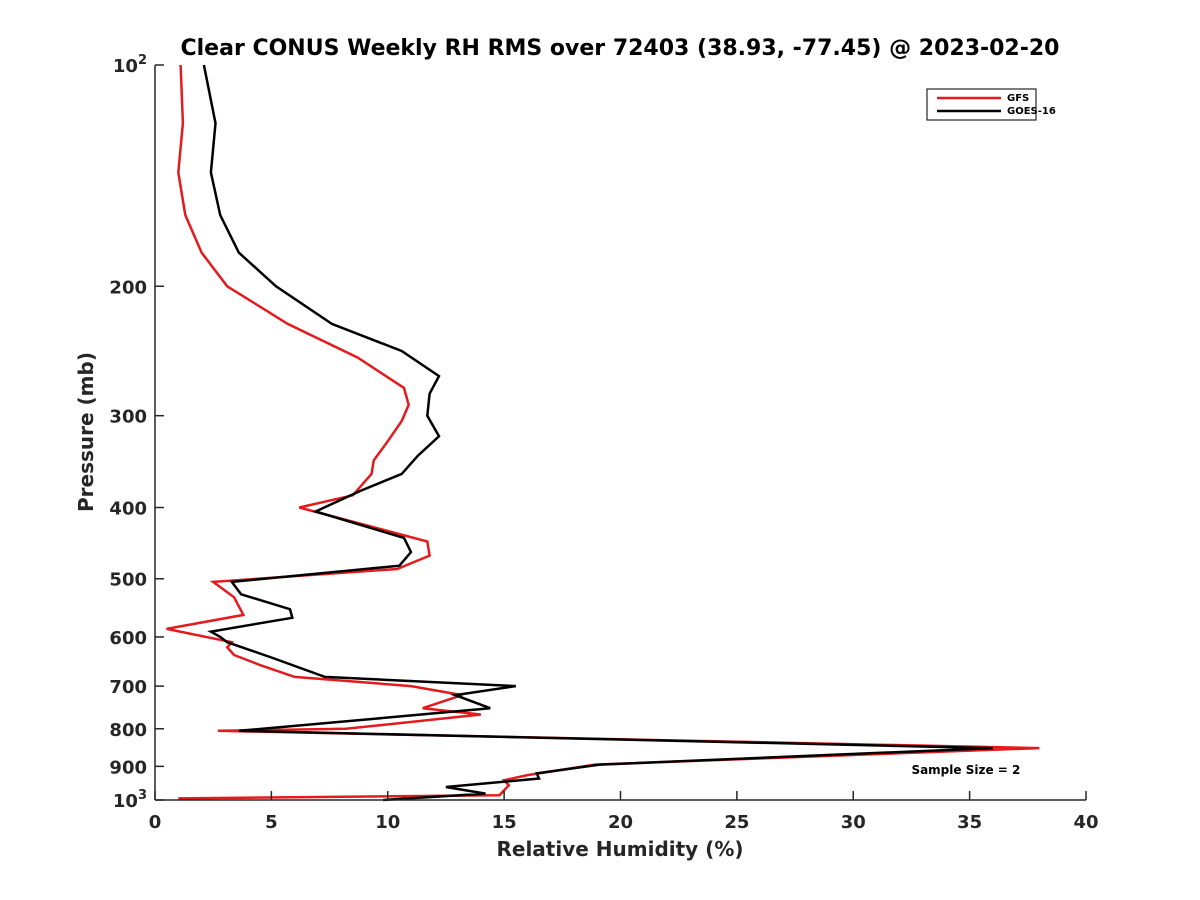 The image size is (1200, 900). I want to click on x-ticks: 0 5 10 15 20 25 30 35 40, so click(624, 812).